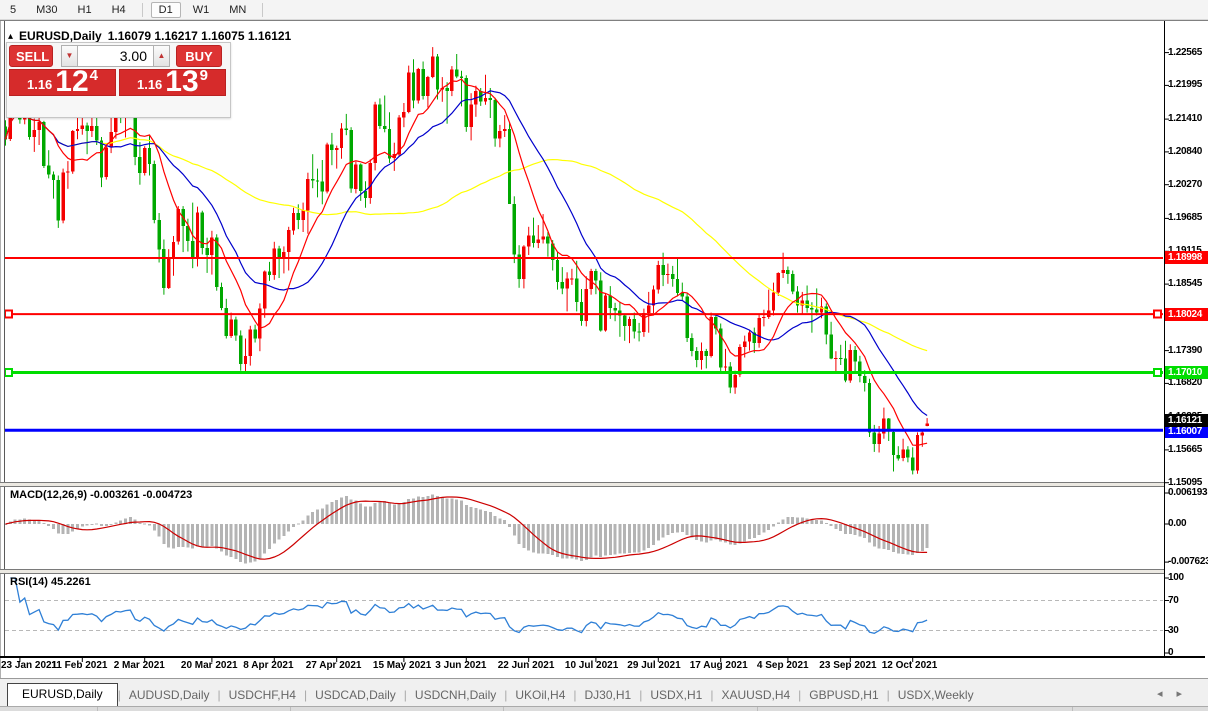 The height and width of the screenshot is (711, 1208). What do you see at coordinates (1186, 431) in the screenshot?
I see `level-price-tag: 1.16007` at bounding box center [1186, 431].